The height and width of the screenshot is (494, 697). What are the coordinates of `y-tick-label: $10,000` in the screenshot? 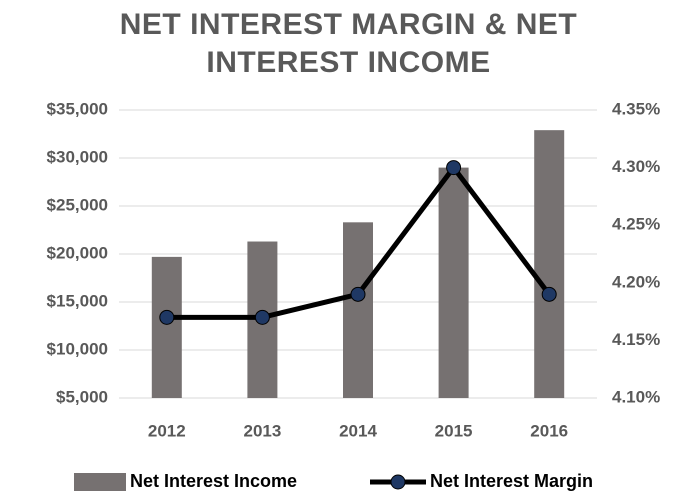 It's located at (77, 348).